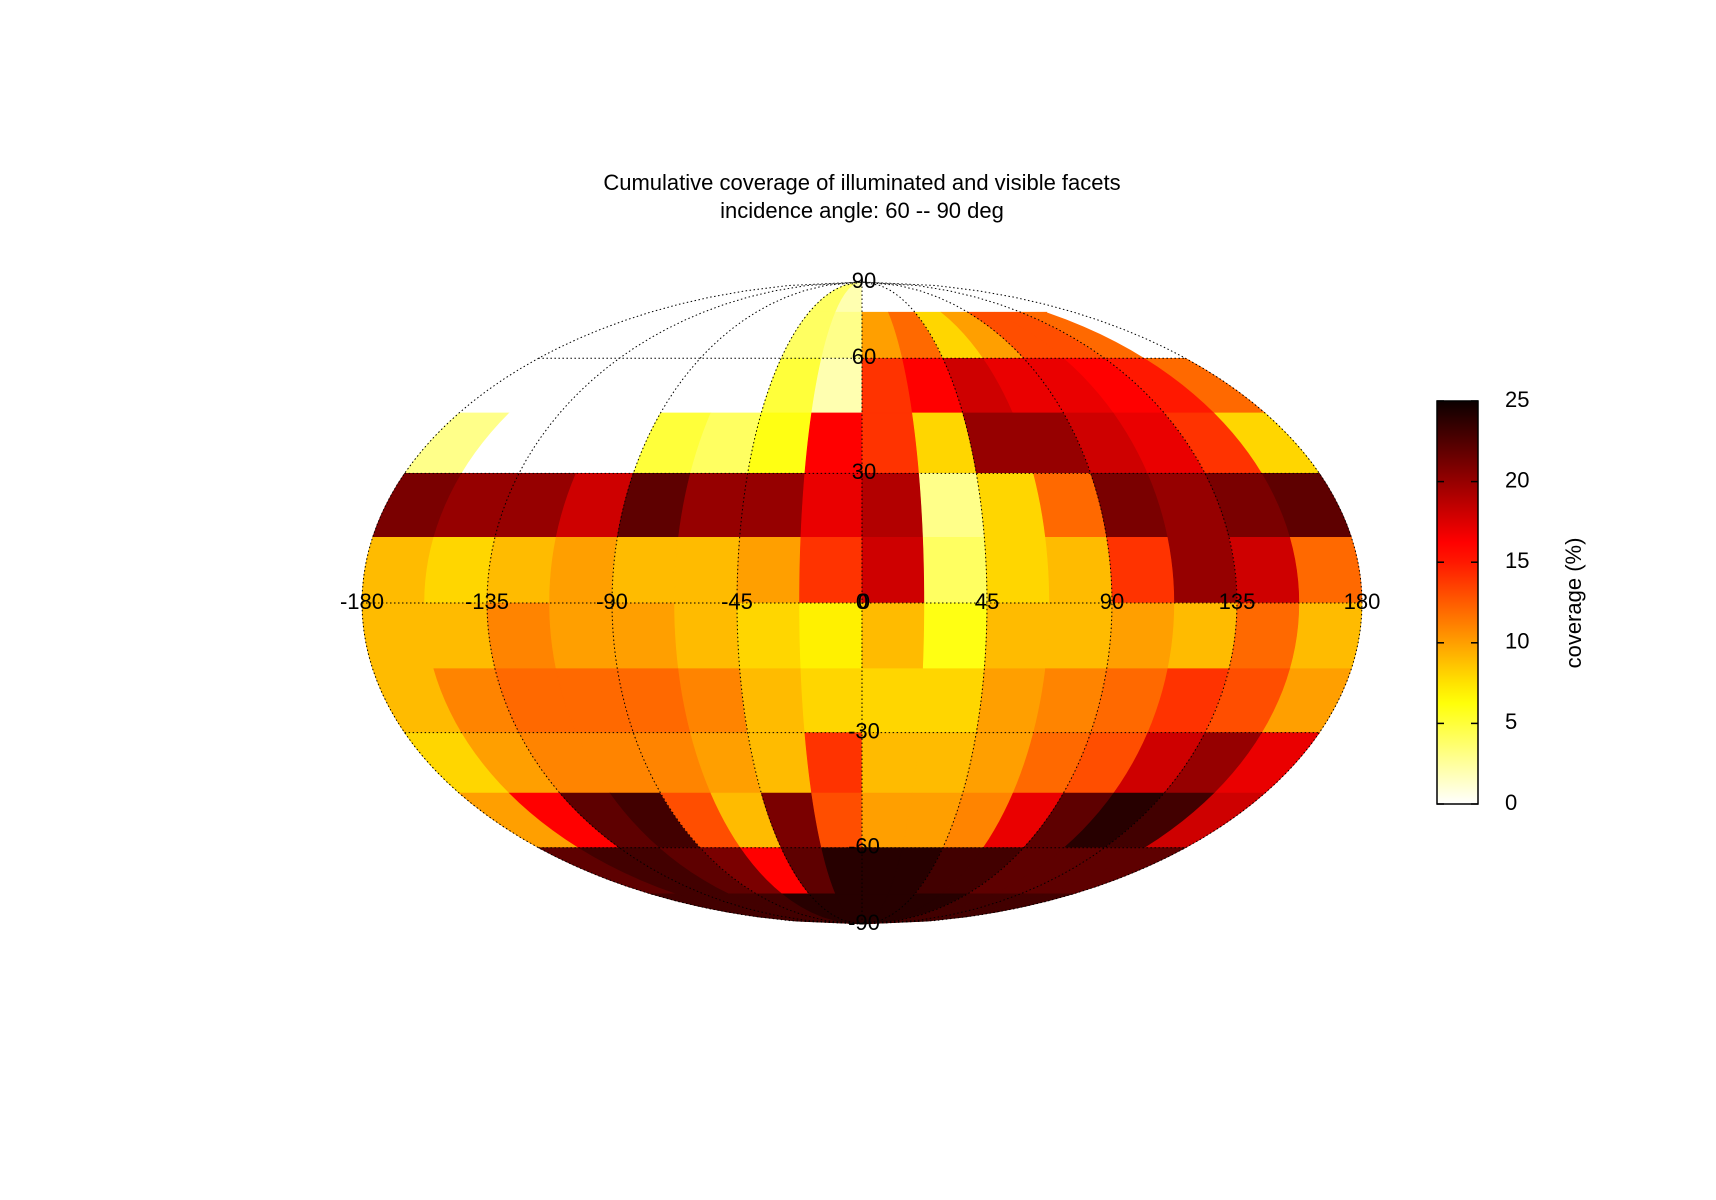  I want to click on colorbar-tick-label: 5, so click(1511, 721).